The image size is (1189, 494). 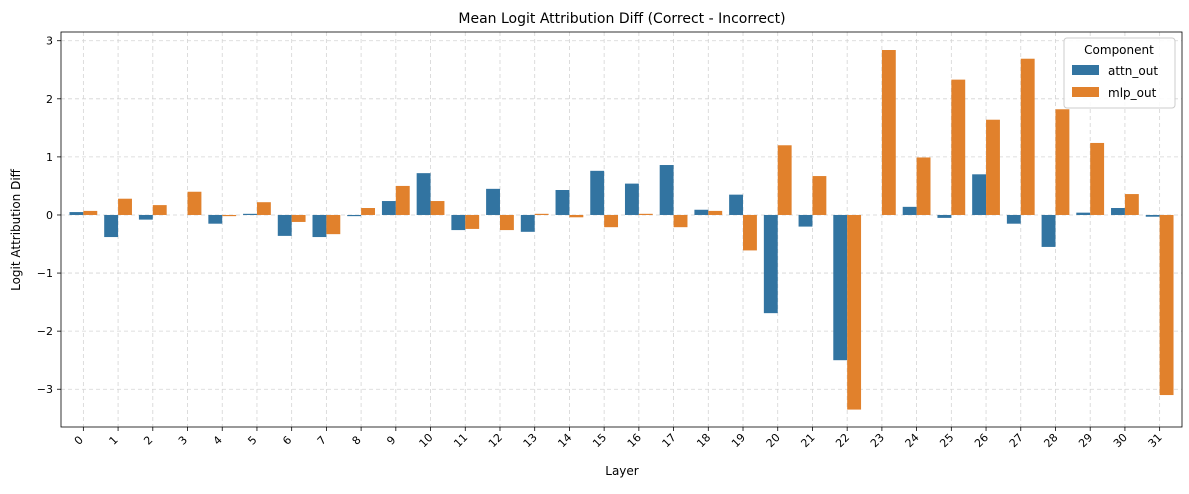 What do you see at coordinates (773, 440) in the screenshot?
I see `x-tick-label: 20` at bounding box center [773, 440].